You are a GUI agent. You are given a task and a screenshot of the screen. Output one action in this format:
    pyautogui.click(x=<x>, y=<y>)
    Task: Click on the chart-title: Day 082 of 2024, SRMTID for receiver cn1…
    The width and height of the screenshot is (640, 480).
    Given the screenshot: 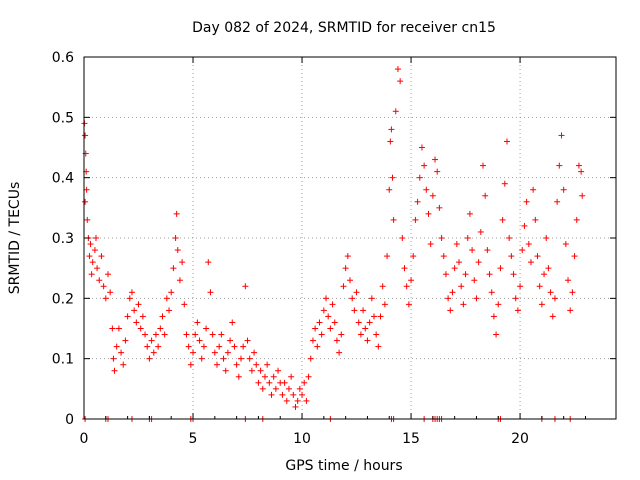 What is the action you would take?
    pyautogui.click(x=344, y=28)
    